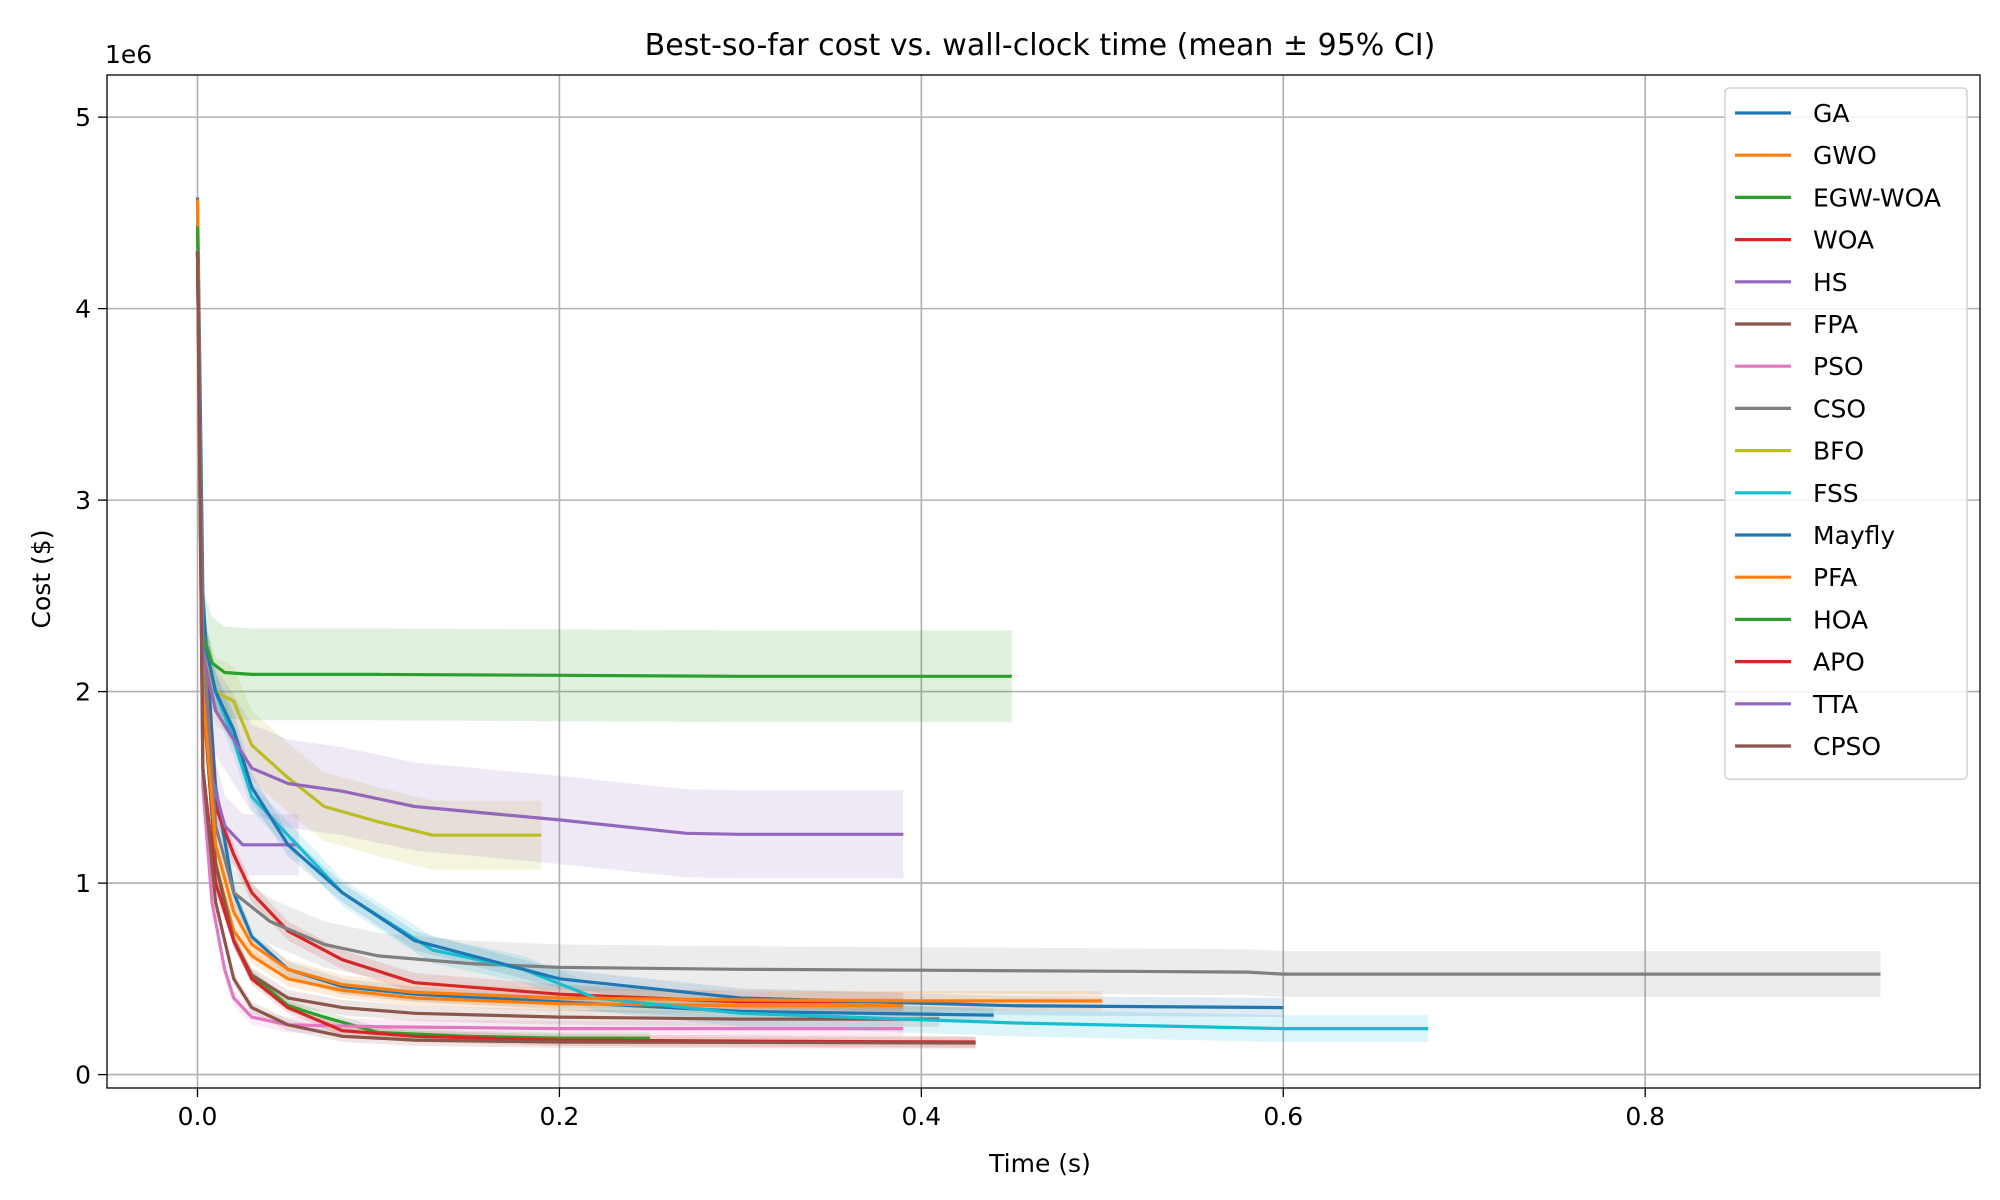 The image size is (2000, 1200). I want to click on legend-label: PSO, so click(1838, 366).